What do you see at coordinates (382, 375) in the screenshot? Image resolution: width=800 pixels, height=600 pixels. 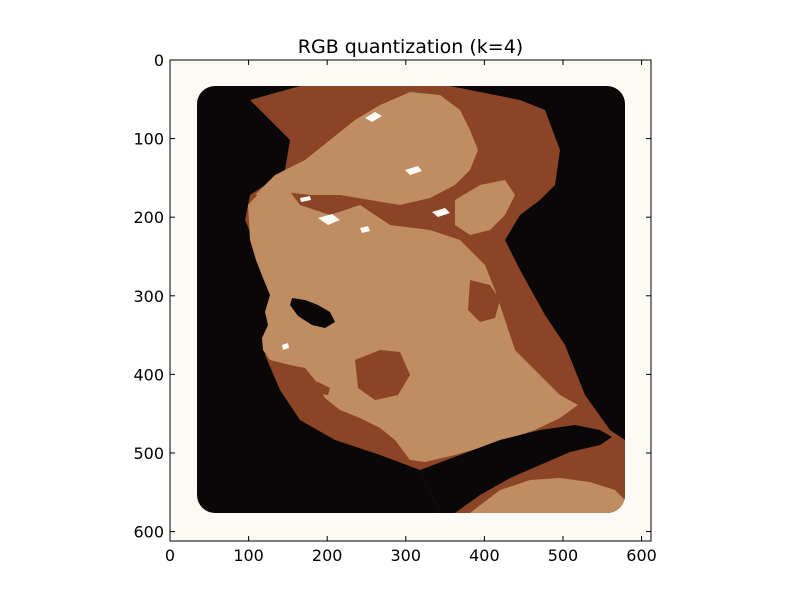 I see `cheek-shadow-region` at bounding box center [382, 375].